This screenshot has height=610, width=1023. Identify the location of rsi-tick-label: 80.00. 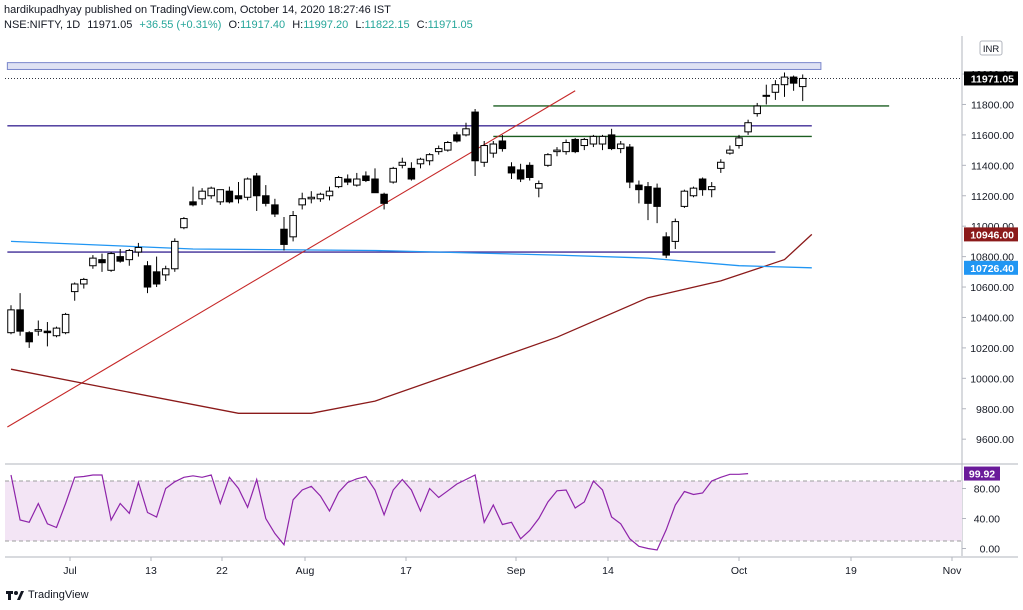
(987, 490).